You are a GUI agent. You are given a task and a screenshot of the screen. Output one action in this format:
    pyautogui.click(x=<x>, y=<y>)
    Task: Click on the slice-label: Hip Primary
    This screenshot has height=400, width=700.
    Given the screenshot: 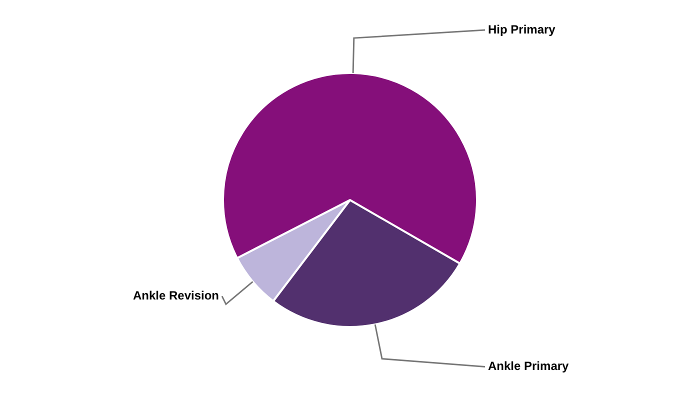 What is the action you would take?
    pyautogui.click(x=522, y=29)
    